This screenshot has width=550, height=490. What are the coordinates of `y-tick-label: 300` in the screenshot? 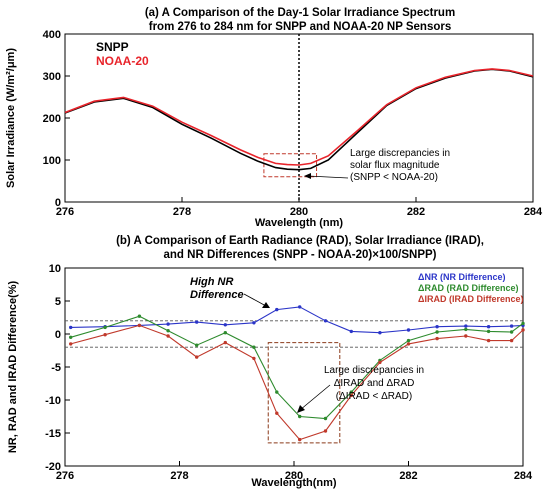 It's located at (52, 77).